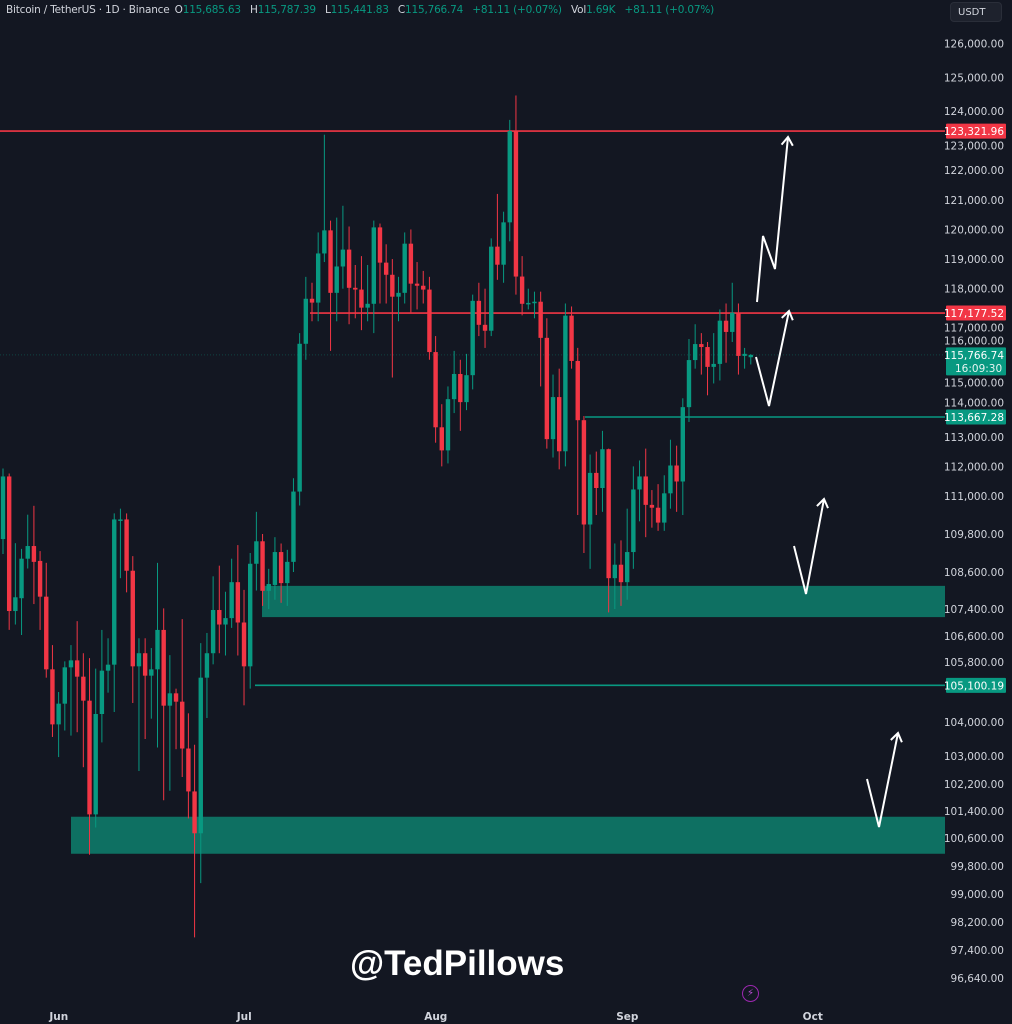 Image resolution: width=1012 pixels, height=1024 pixels. Describe the element at coordinates (974, 260) in the screenshot. I see `price-tick-label: 119,000.00` at that location.